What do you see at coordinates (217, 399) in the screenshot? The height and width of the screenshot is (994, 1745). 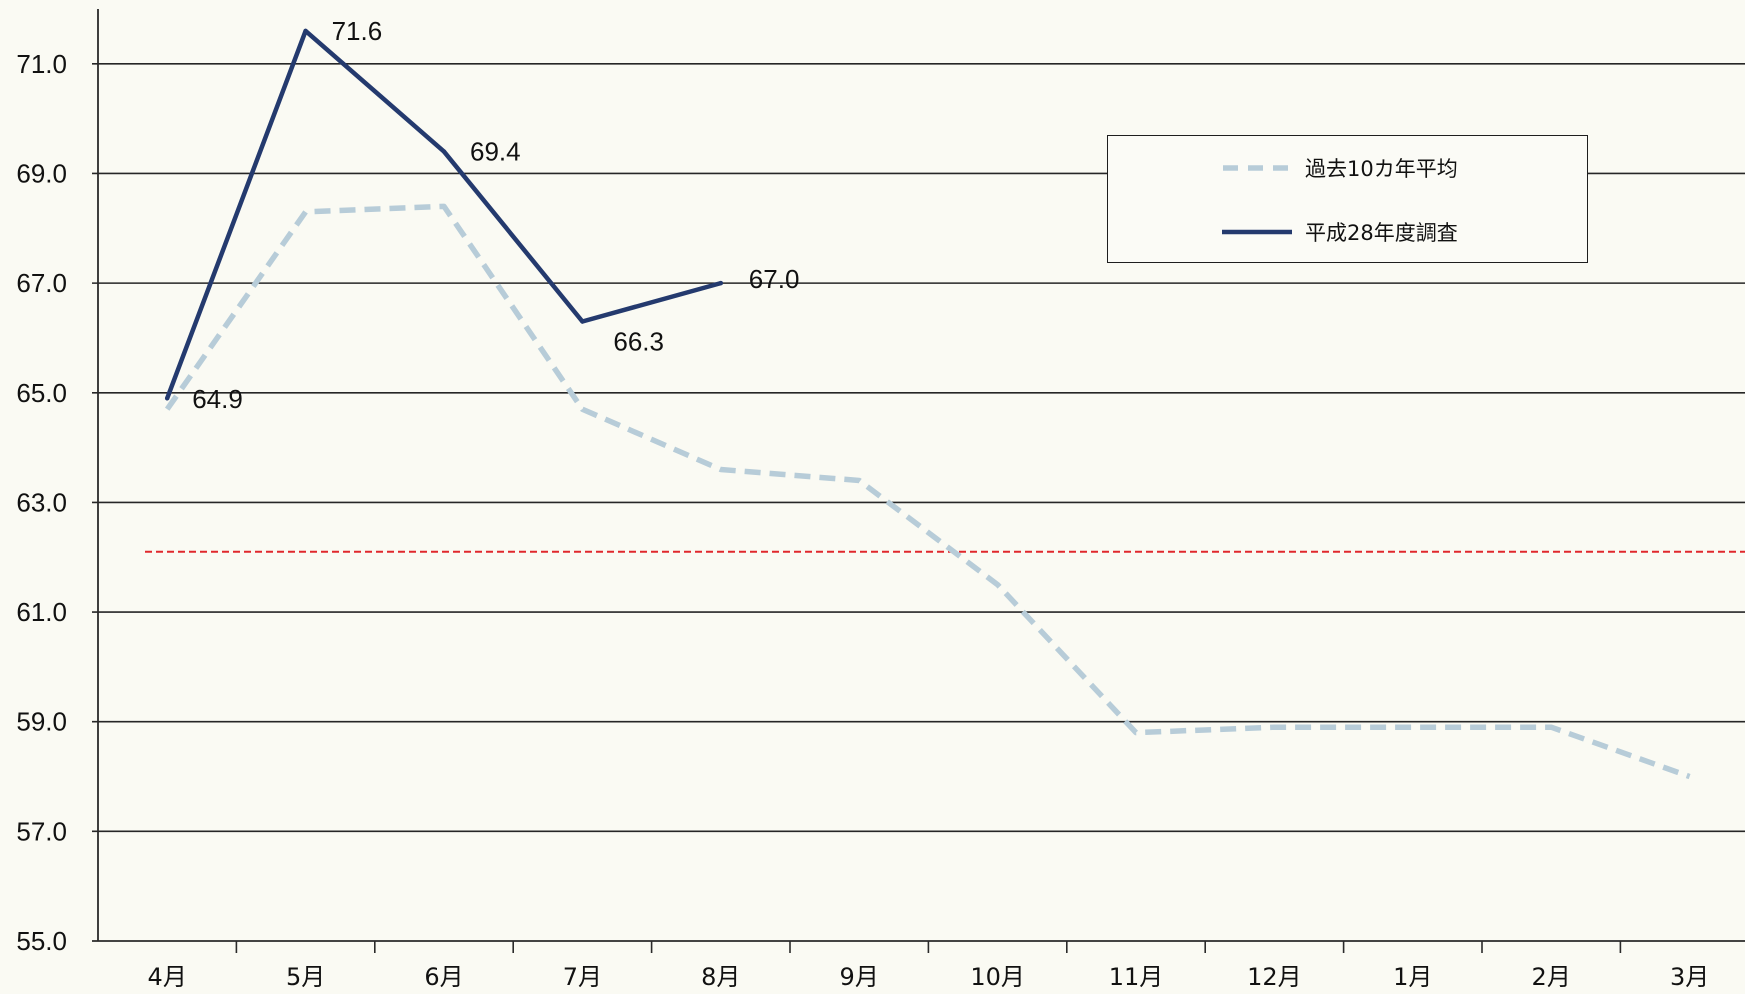 I see `data-label: 64.9` at bounding box center [217, 399].